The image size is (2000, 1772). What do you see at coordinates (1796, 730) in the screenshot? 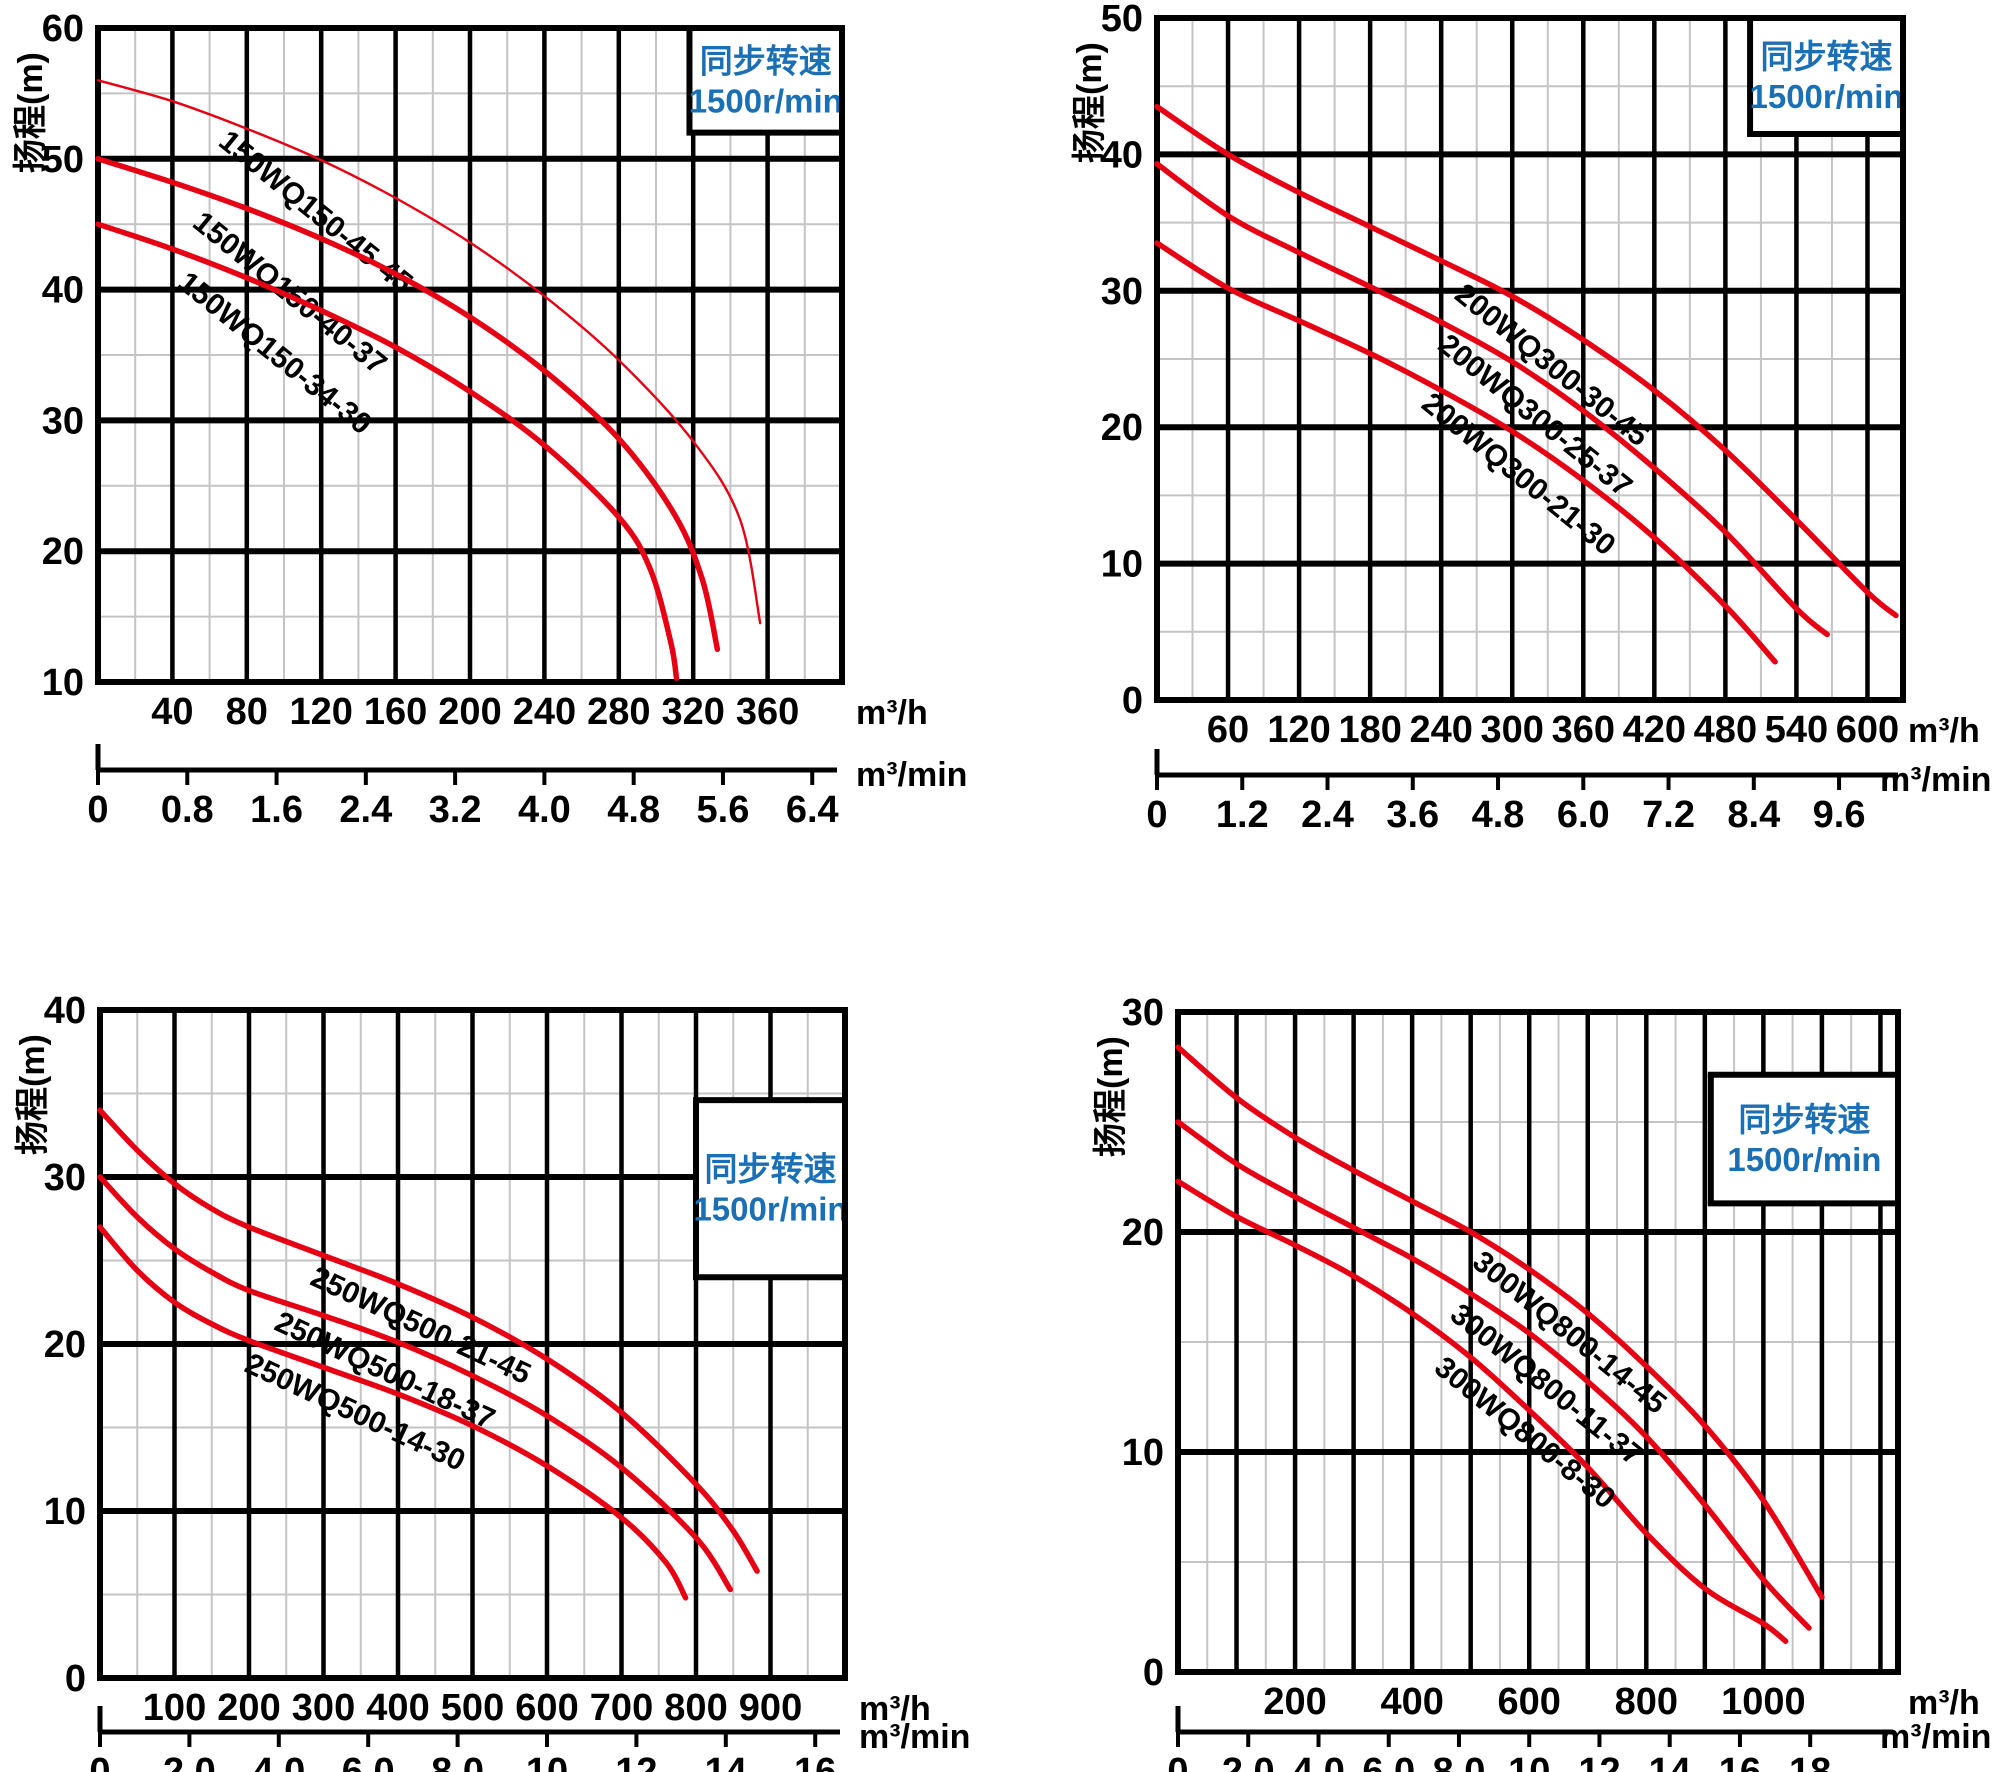
I see `svg-text: 540` at bounding box center [1796, 730].